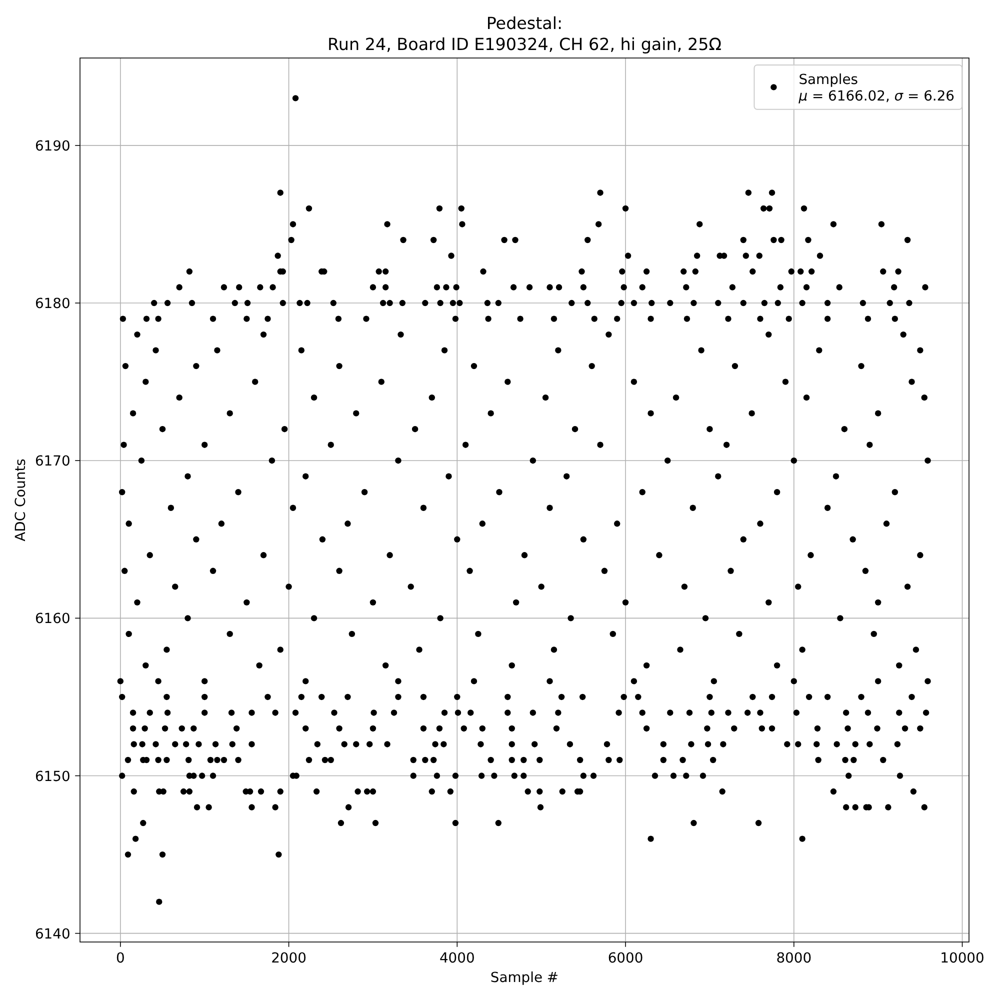 This screenshot has height=1000, width=1000. I want to click on x-axis-title: Sample #, so click(524, 978).